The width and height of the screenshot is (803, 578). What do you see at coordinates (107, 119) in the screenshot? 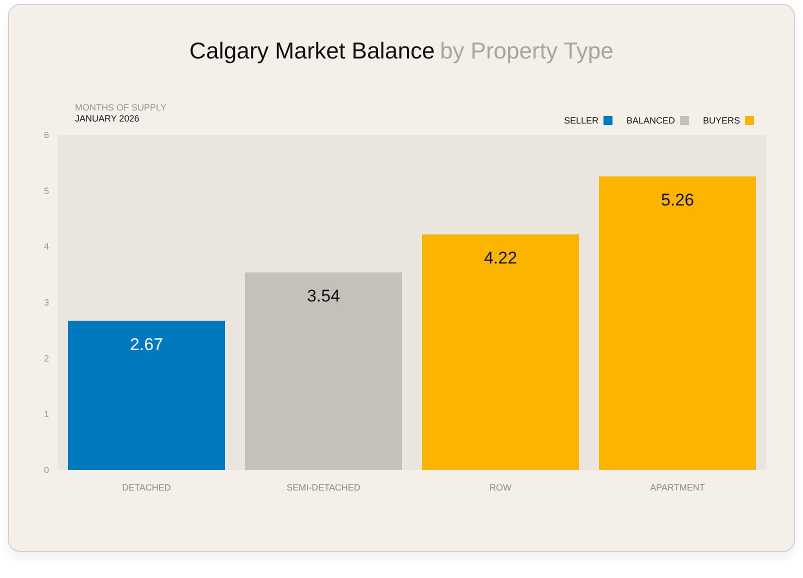
I see `text: JANUARY 2026` at bounding box center [107, 119].